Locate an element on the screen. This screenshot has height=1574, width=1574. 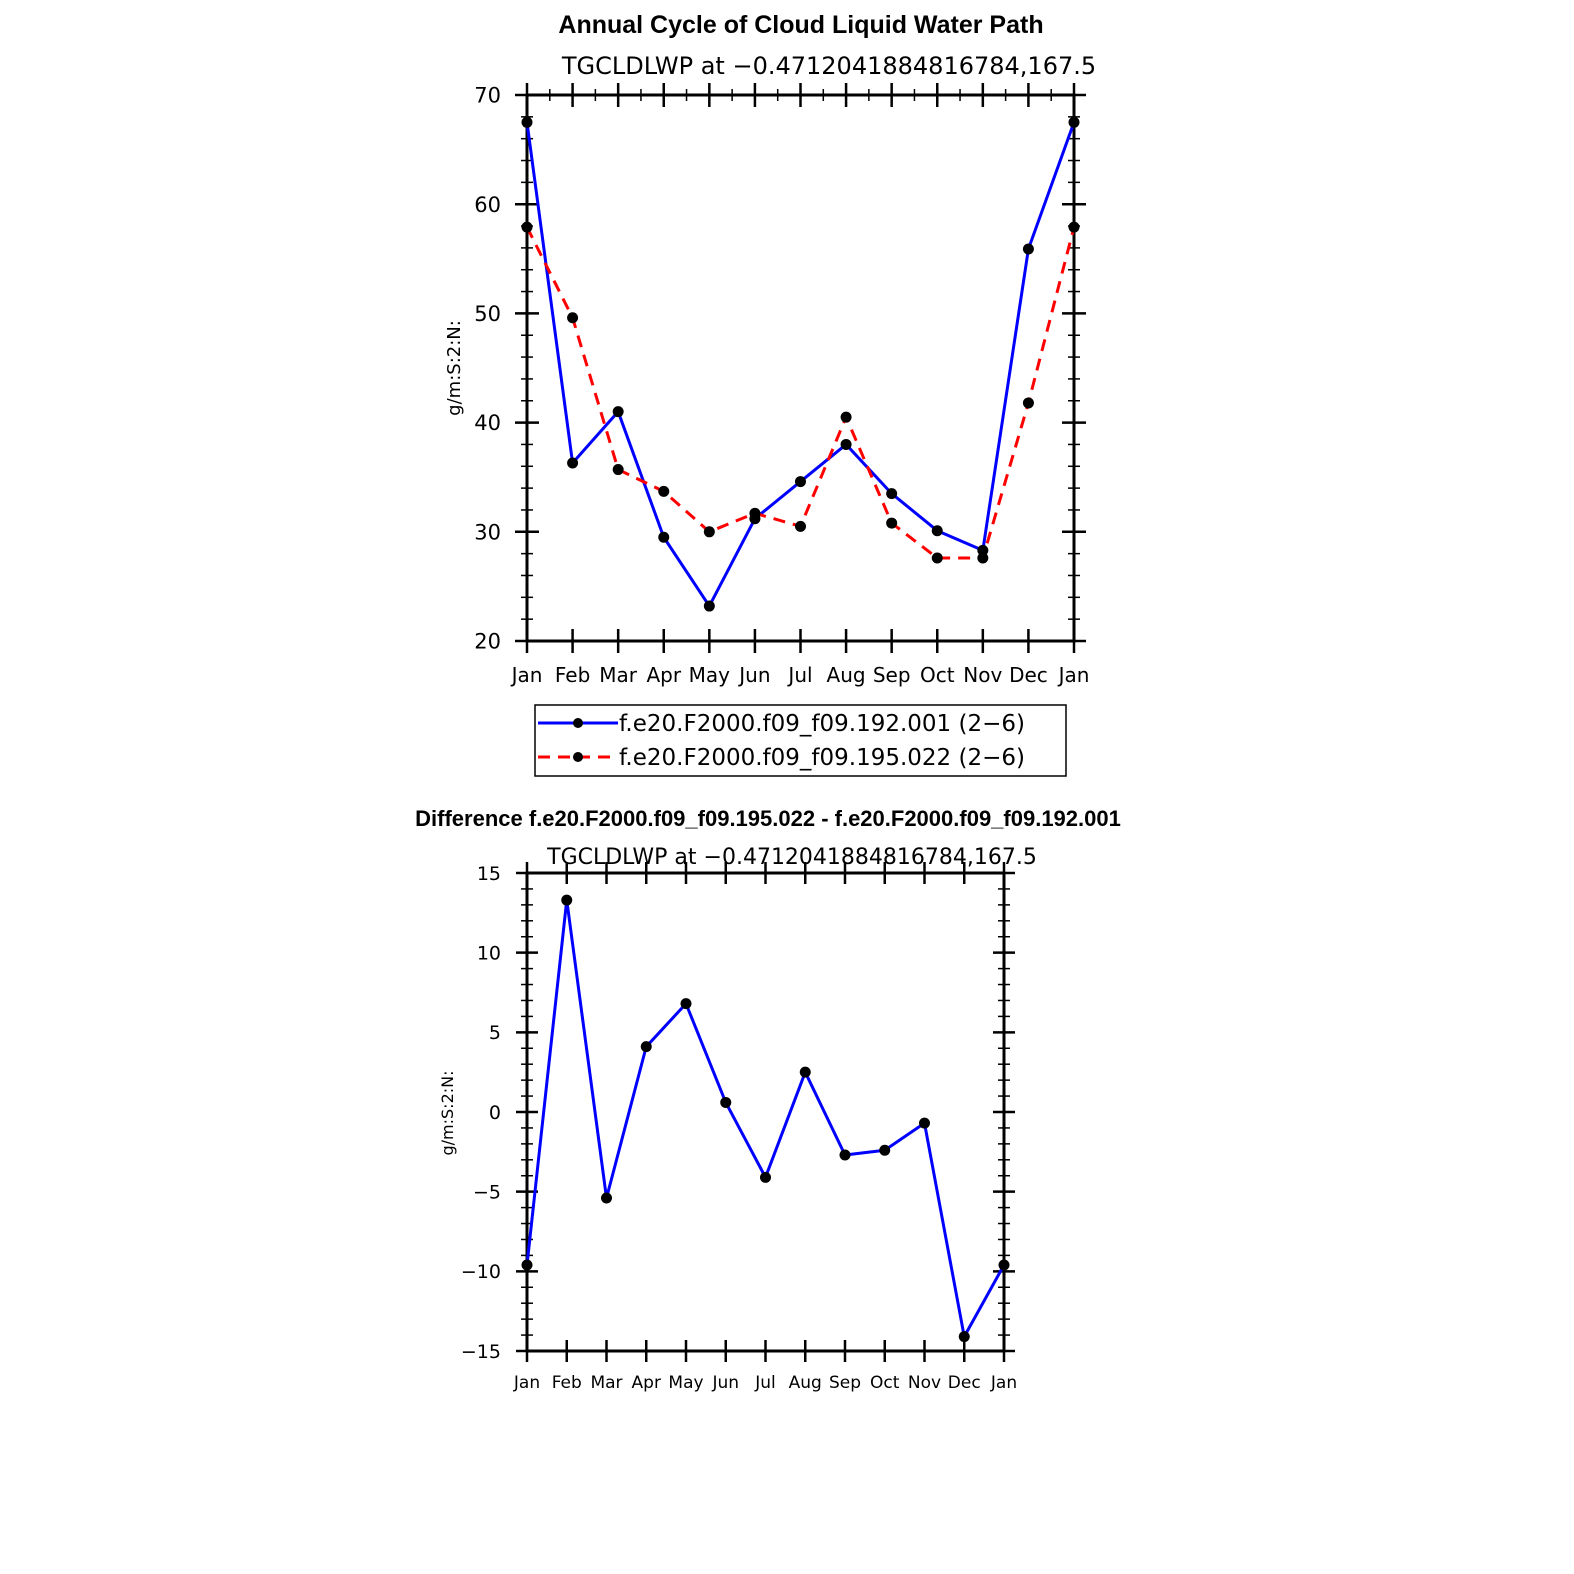
y-tick-label: 60 is located at coordinates (487, 205).